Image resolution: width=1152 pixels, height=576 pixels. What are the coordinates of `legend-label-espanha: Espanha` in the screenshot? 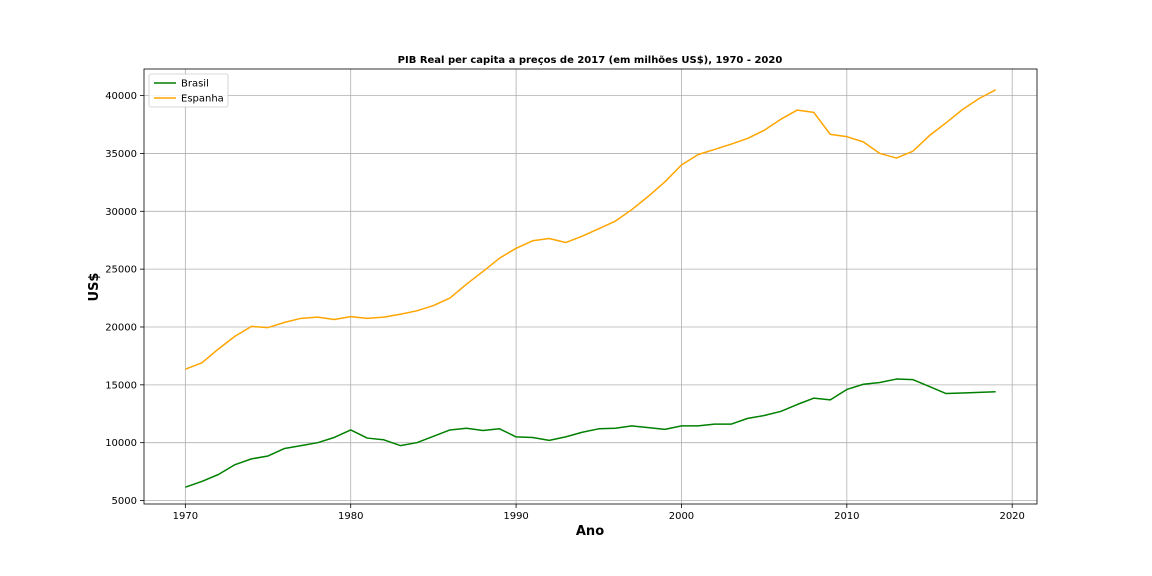 It's located at (202, 99).